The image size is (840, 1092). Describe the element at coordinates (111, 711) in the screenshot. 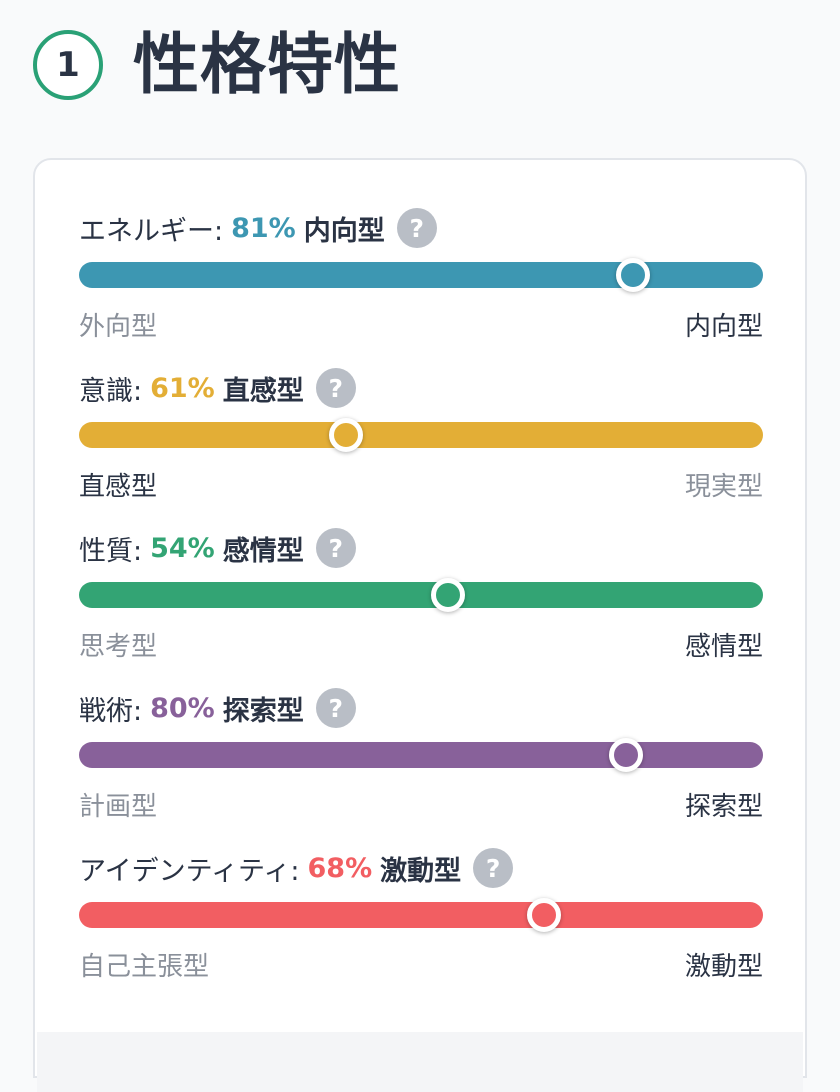

I see `trait-label: 戦術:` at that location.